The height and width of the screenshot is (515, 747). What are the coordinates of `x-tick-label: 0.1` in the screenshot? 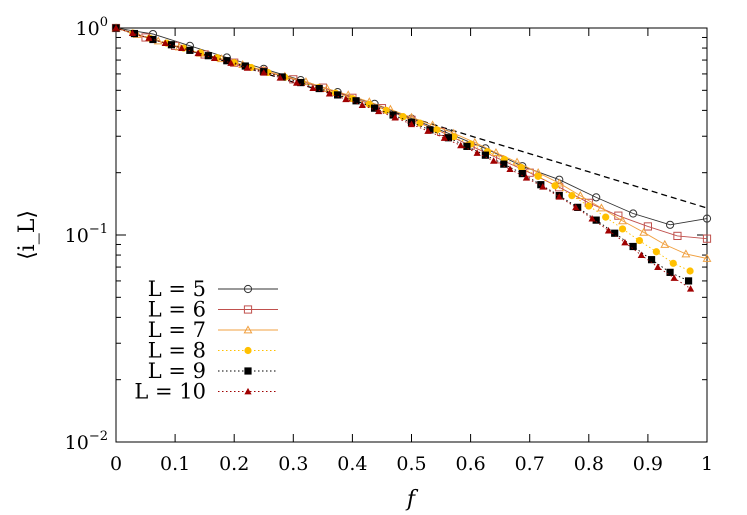 It's located at (175, 464).